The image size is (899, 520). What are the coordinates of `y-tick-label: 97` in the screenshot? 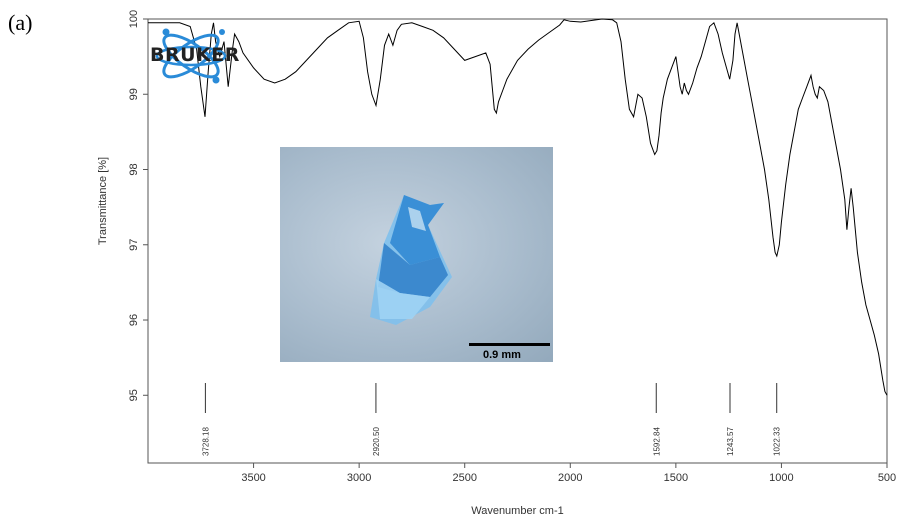 It's located at (134, 245).